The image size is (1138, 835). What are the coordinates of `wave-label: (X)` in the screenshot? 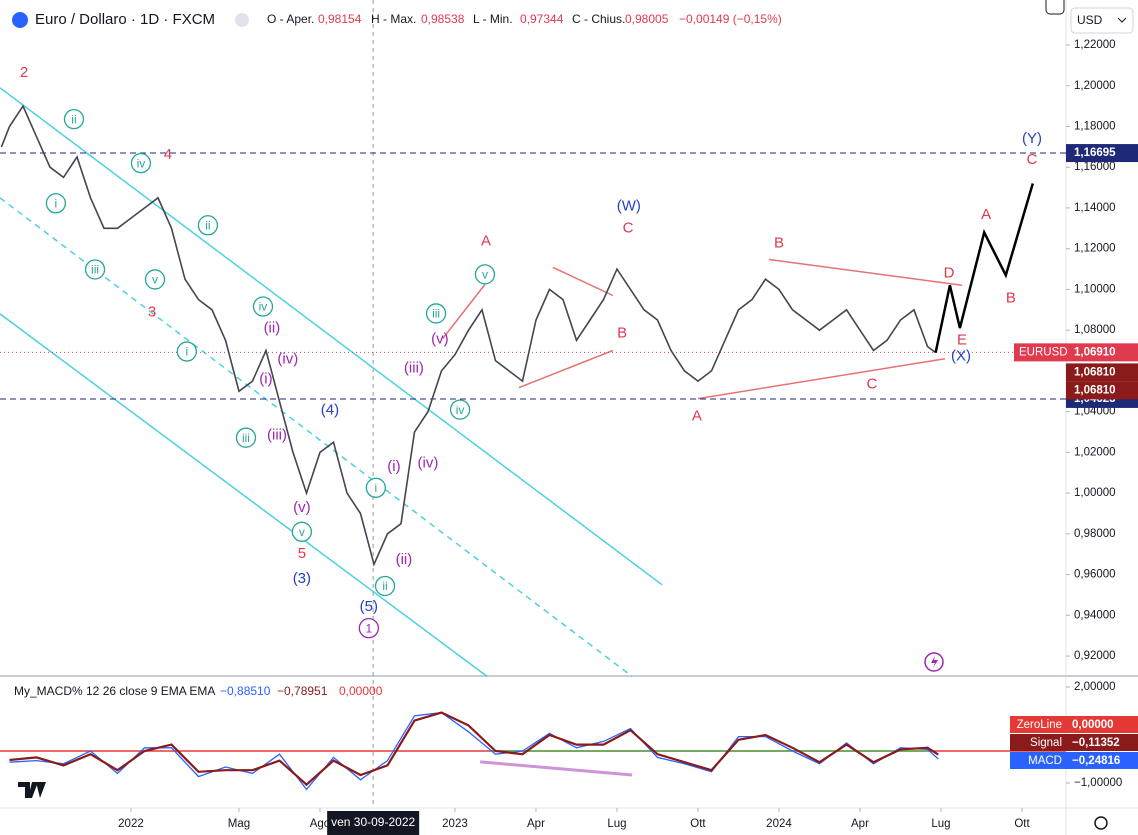 It's located at (961, 356).